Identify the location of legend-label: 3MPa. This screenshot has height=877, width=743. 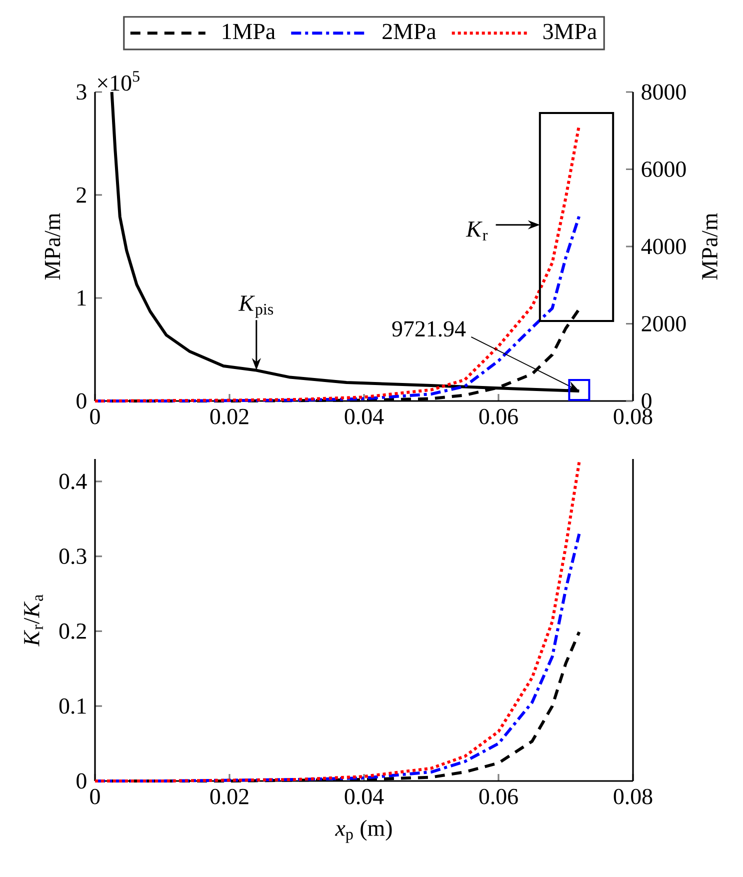
(570, 32).